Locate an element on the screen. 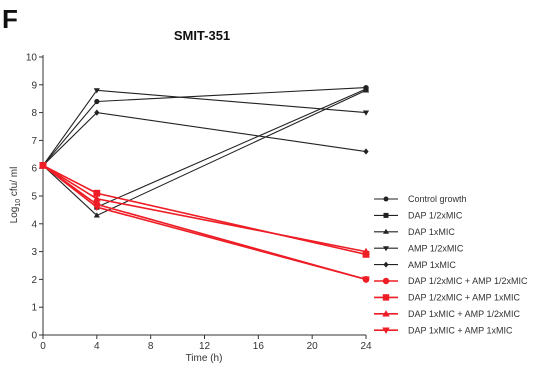 The width and height of the screenshot is (538, 372). y-tick-label: 8 is located at coordinates (34, 113).